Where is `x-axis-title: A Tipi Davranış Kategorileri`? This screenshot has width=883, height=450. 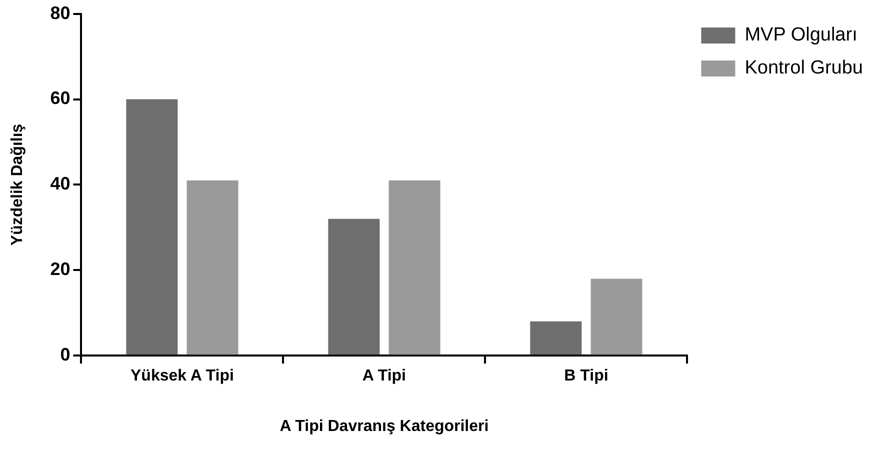
x-axis-title: A Tipi Davranış Kategorileri is located at coordinates (384, 426).